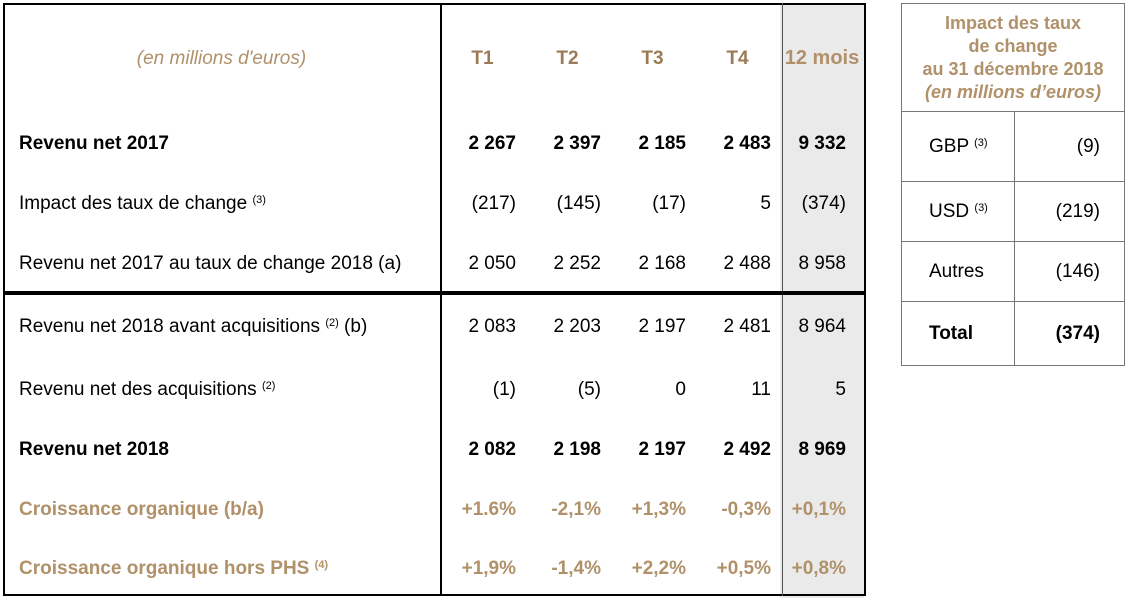  I want to click on total-column-divider, so click(782, 299).